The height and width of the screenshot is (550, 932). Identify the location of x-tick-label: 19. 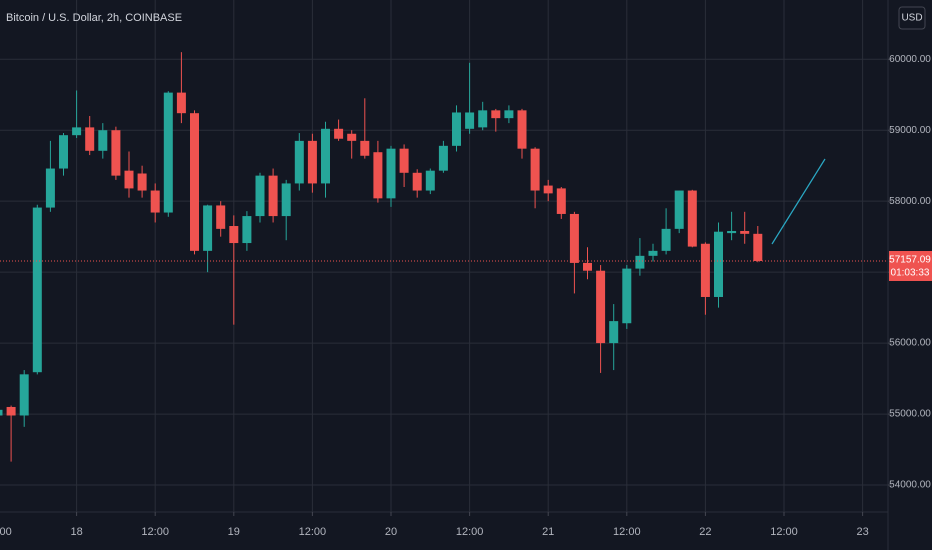
(234, 532).